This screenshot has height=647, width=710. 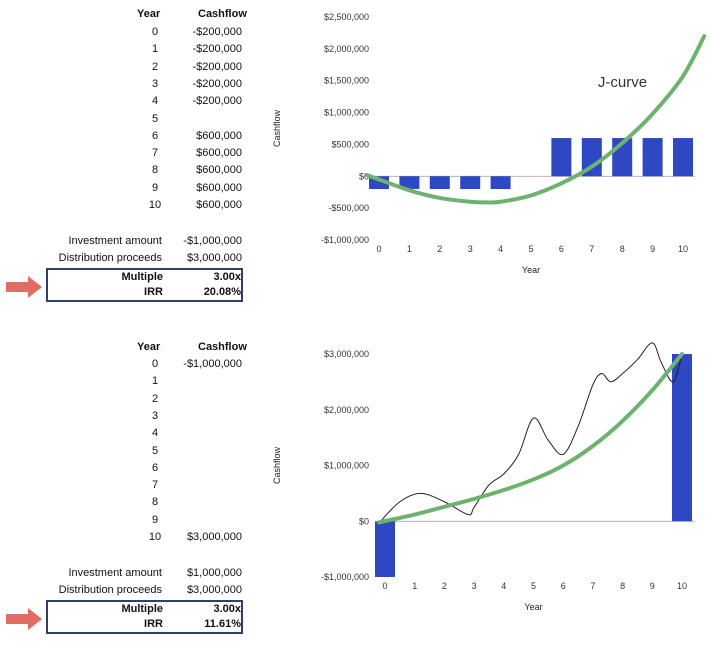 What do you see at coordinates (144, 285) in the screenshot?
I see `result-box: Multiple 3.00x IRR 20.08%` at bounding box center [144, 285].